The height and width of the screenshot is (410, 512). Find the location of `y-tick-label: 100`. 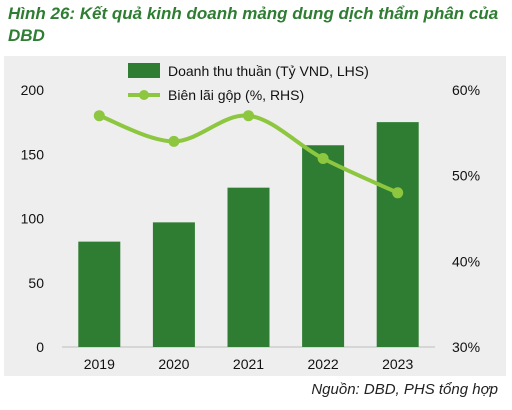

y-tick-label: 100 is located at coordinates (33, 219).